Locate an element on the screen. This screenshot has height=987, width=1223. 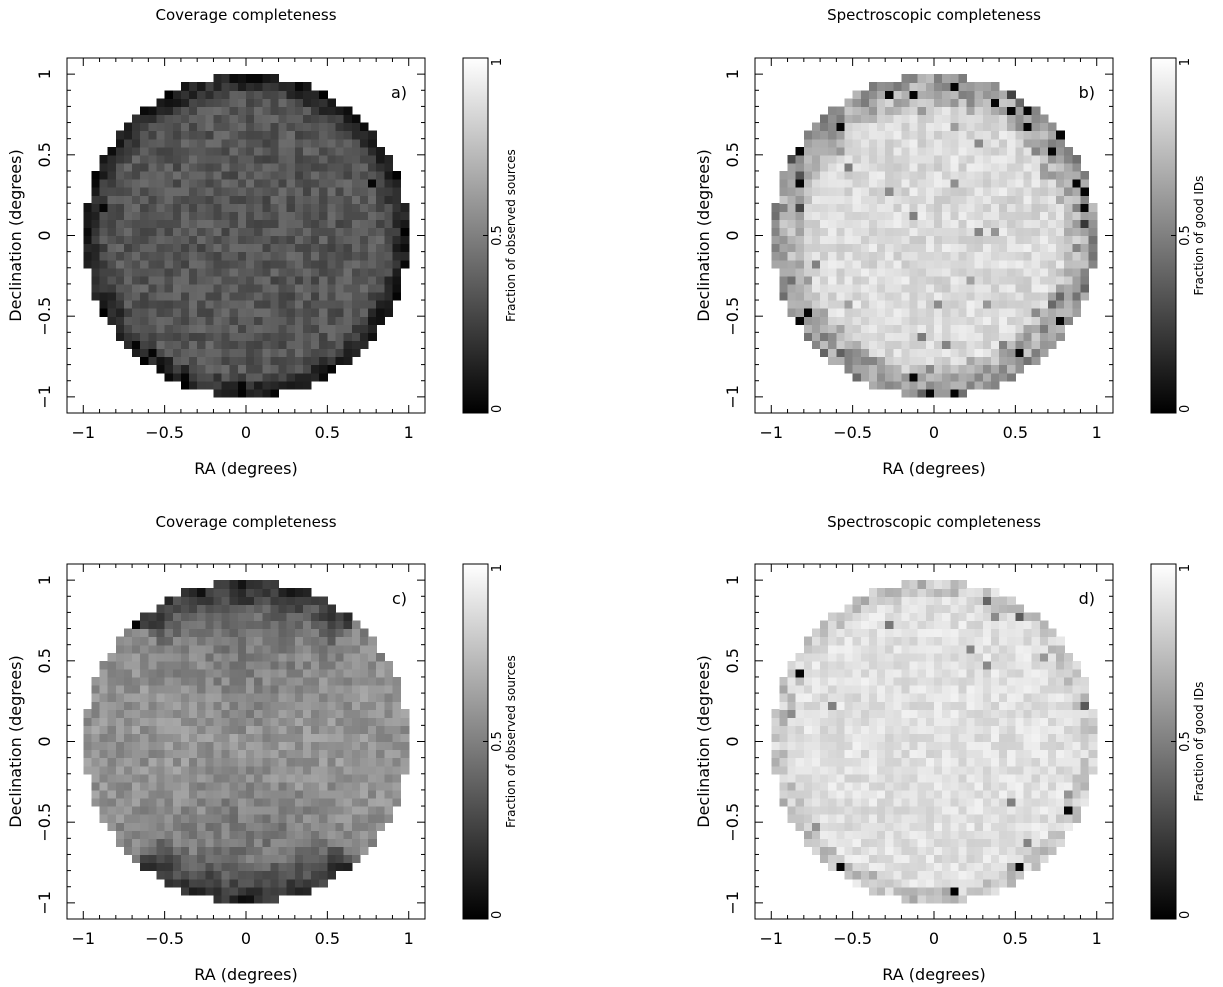
x-tick-label: 0 is located at coordinates (246, 938).